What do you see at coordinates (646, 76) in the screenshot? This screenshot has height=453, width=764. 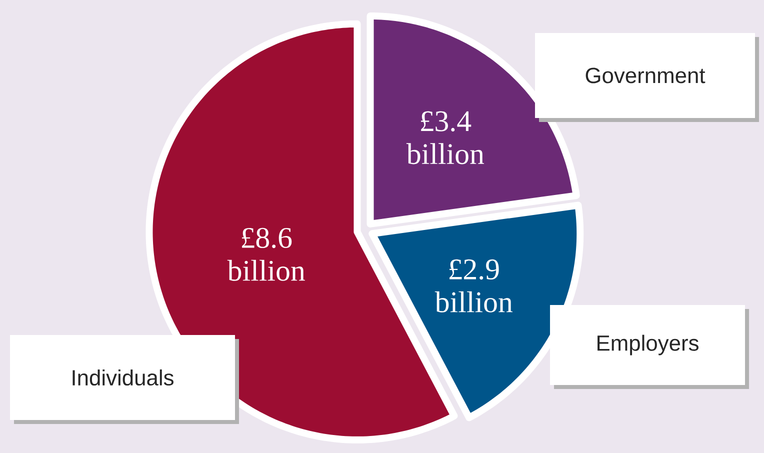 I see `slice-label: Government` at bounding box center [646, 76].